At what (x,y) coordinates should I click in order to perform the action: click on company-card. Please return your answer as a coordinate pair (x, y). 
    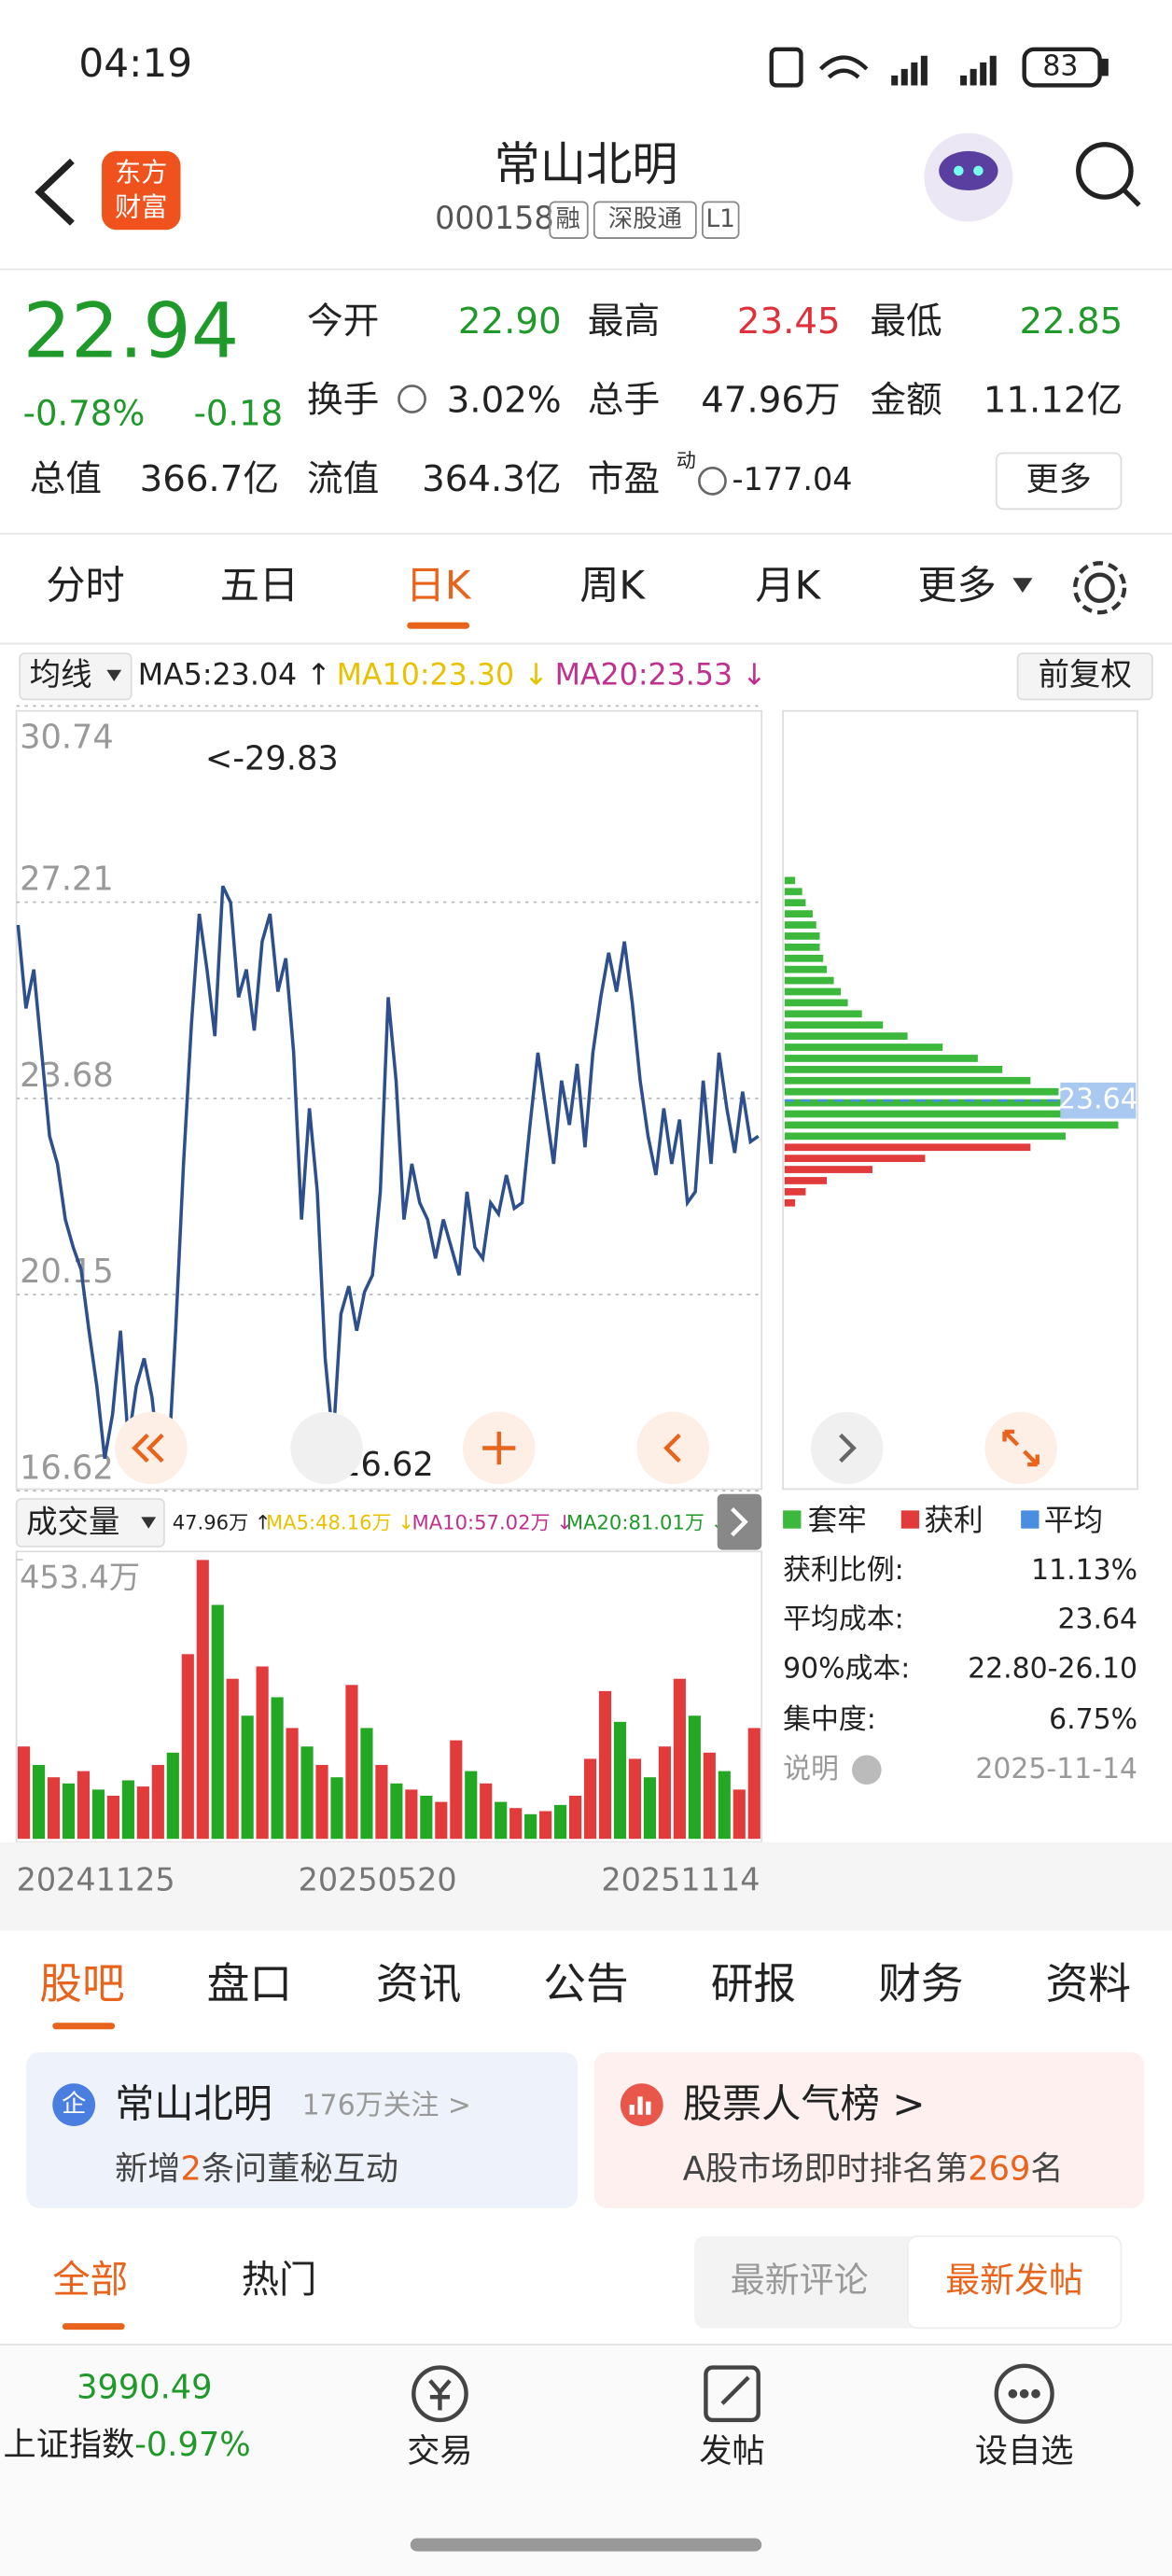
    Looking at the image, I should click on (302, 2129).